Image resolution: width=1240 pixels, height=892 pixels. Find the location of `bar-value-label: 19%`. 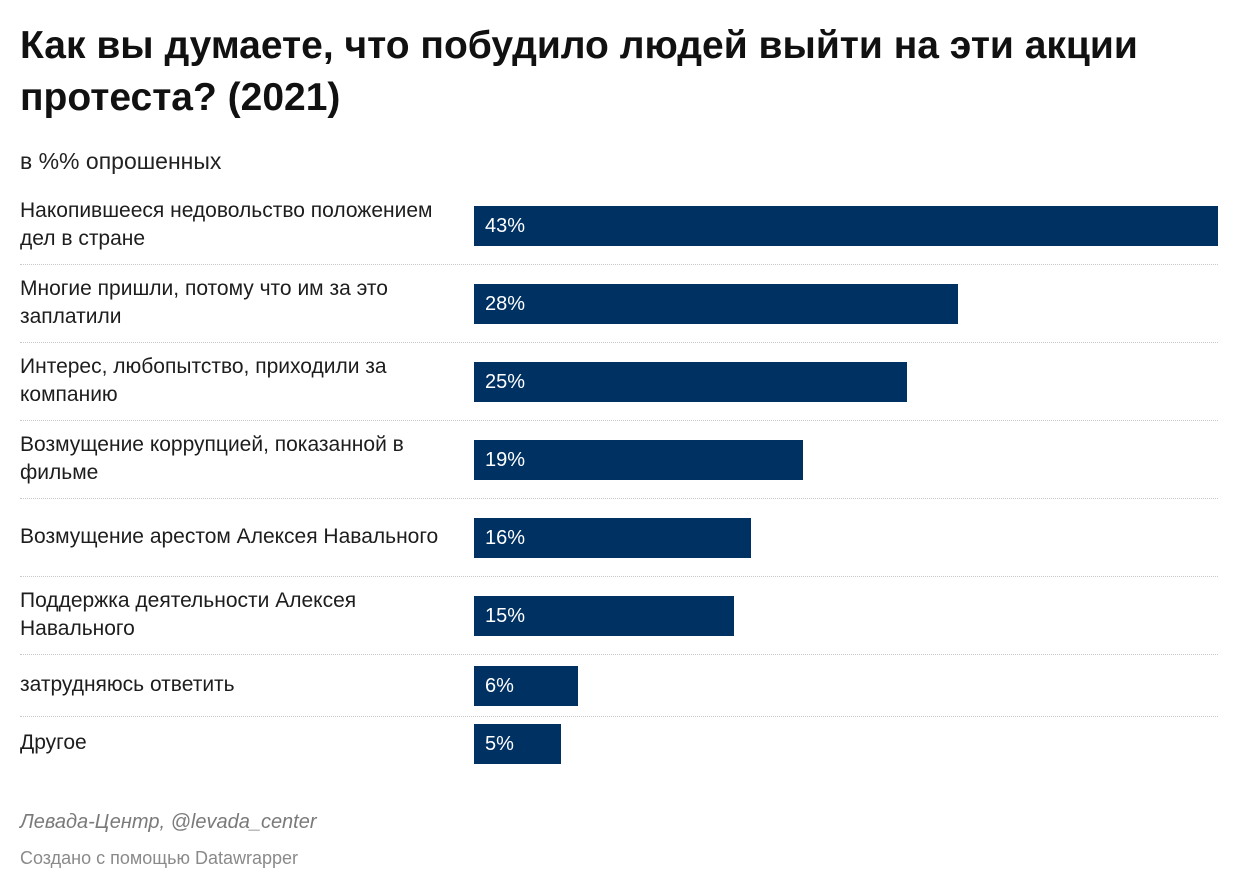

bar-value-label: 19% is located at coordinates (505, 460).